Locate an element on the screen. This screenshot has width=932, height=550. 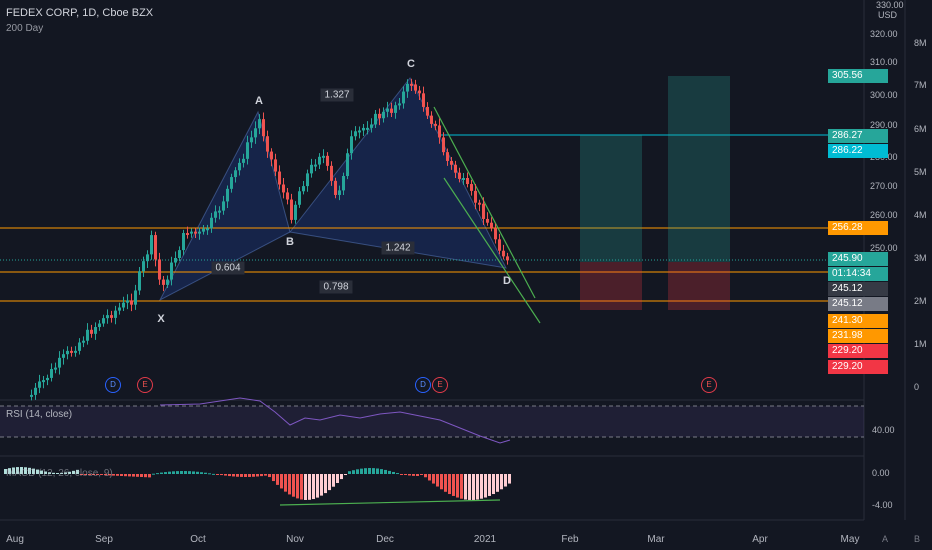
price-tick: 250.00 is located at coordinates (884, 248).